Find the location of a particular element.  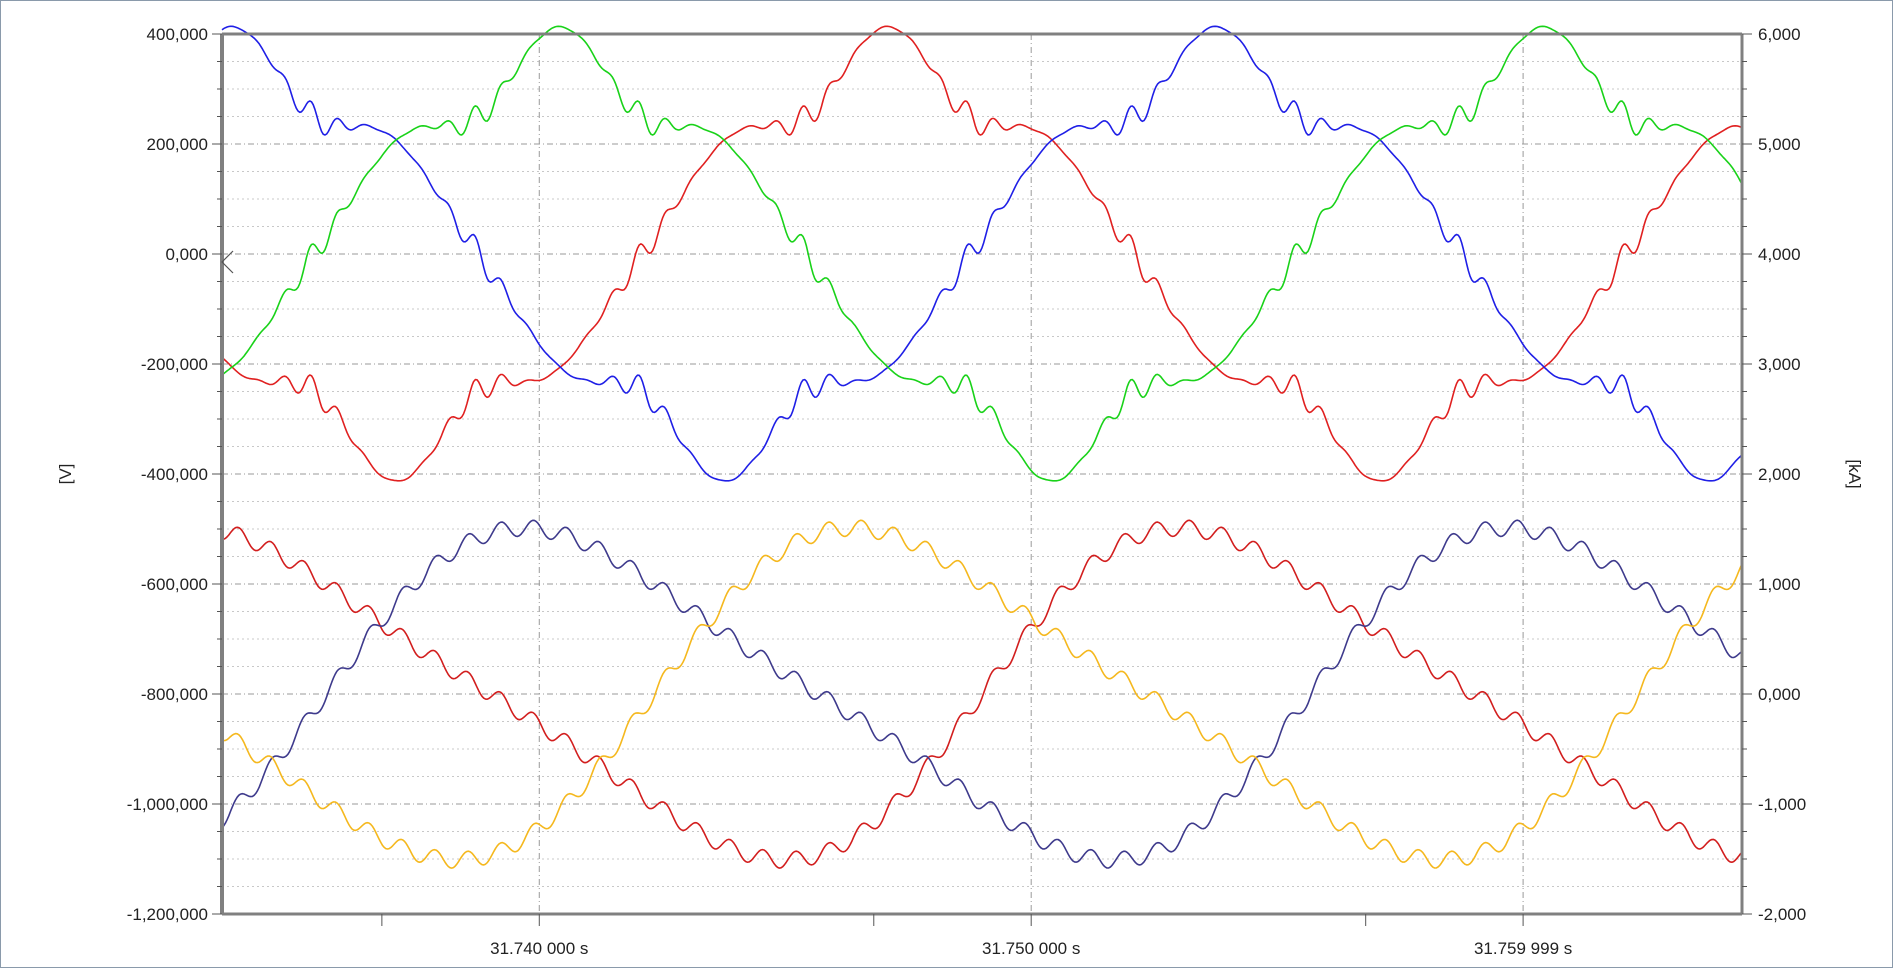

x-tick-label: 31.759 999 s is located at coordinates (1523, 948).